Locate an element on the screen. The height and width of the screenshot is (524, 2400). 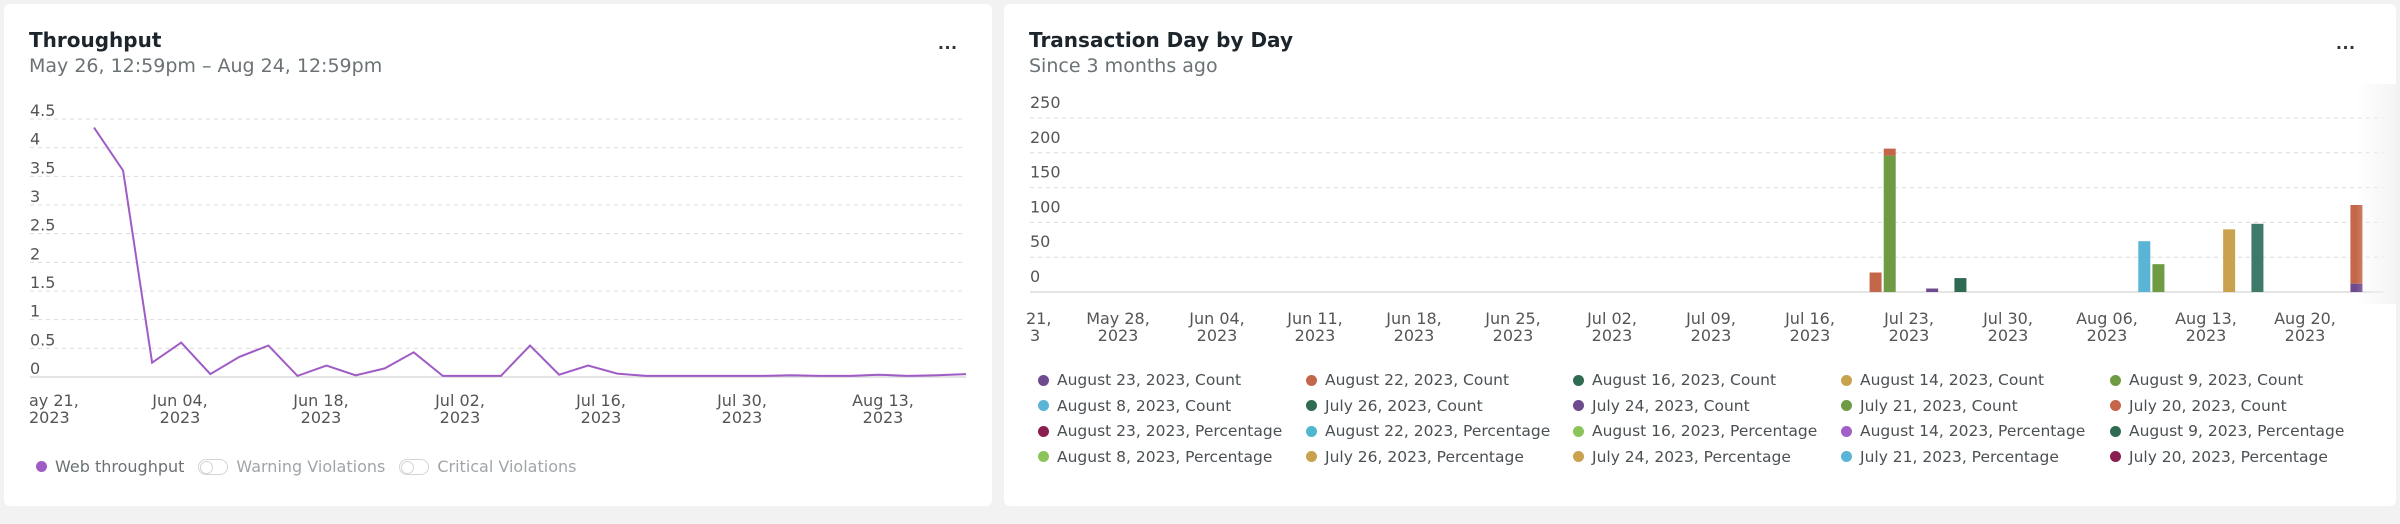
y-tick-label: 200 is located at coordinates (1045, 137).